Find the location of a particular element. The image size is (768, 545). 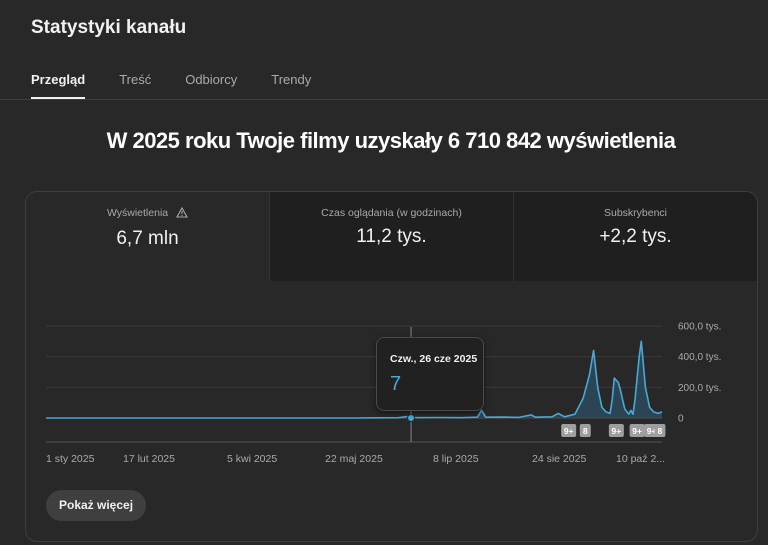

metric-watch-time-value: 11,2 tys. is located at coordinates (391, 236).